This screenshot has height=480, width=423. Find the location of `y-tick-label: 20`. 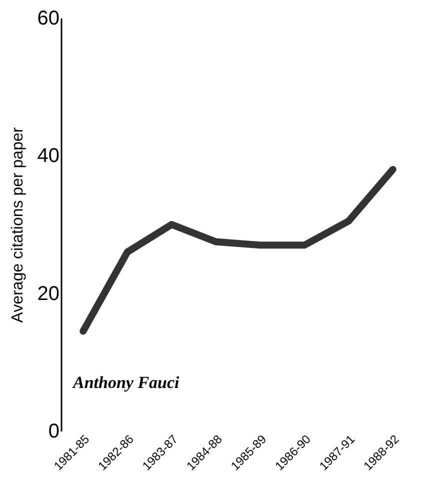

y-tick-label: 20 is located at coordinates (48, 293).